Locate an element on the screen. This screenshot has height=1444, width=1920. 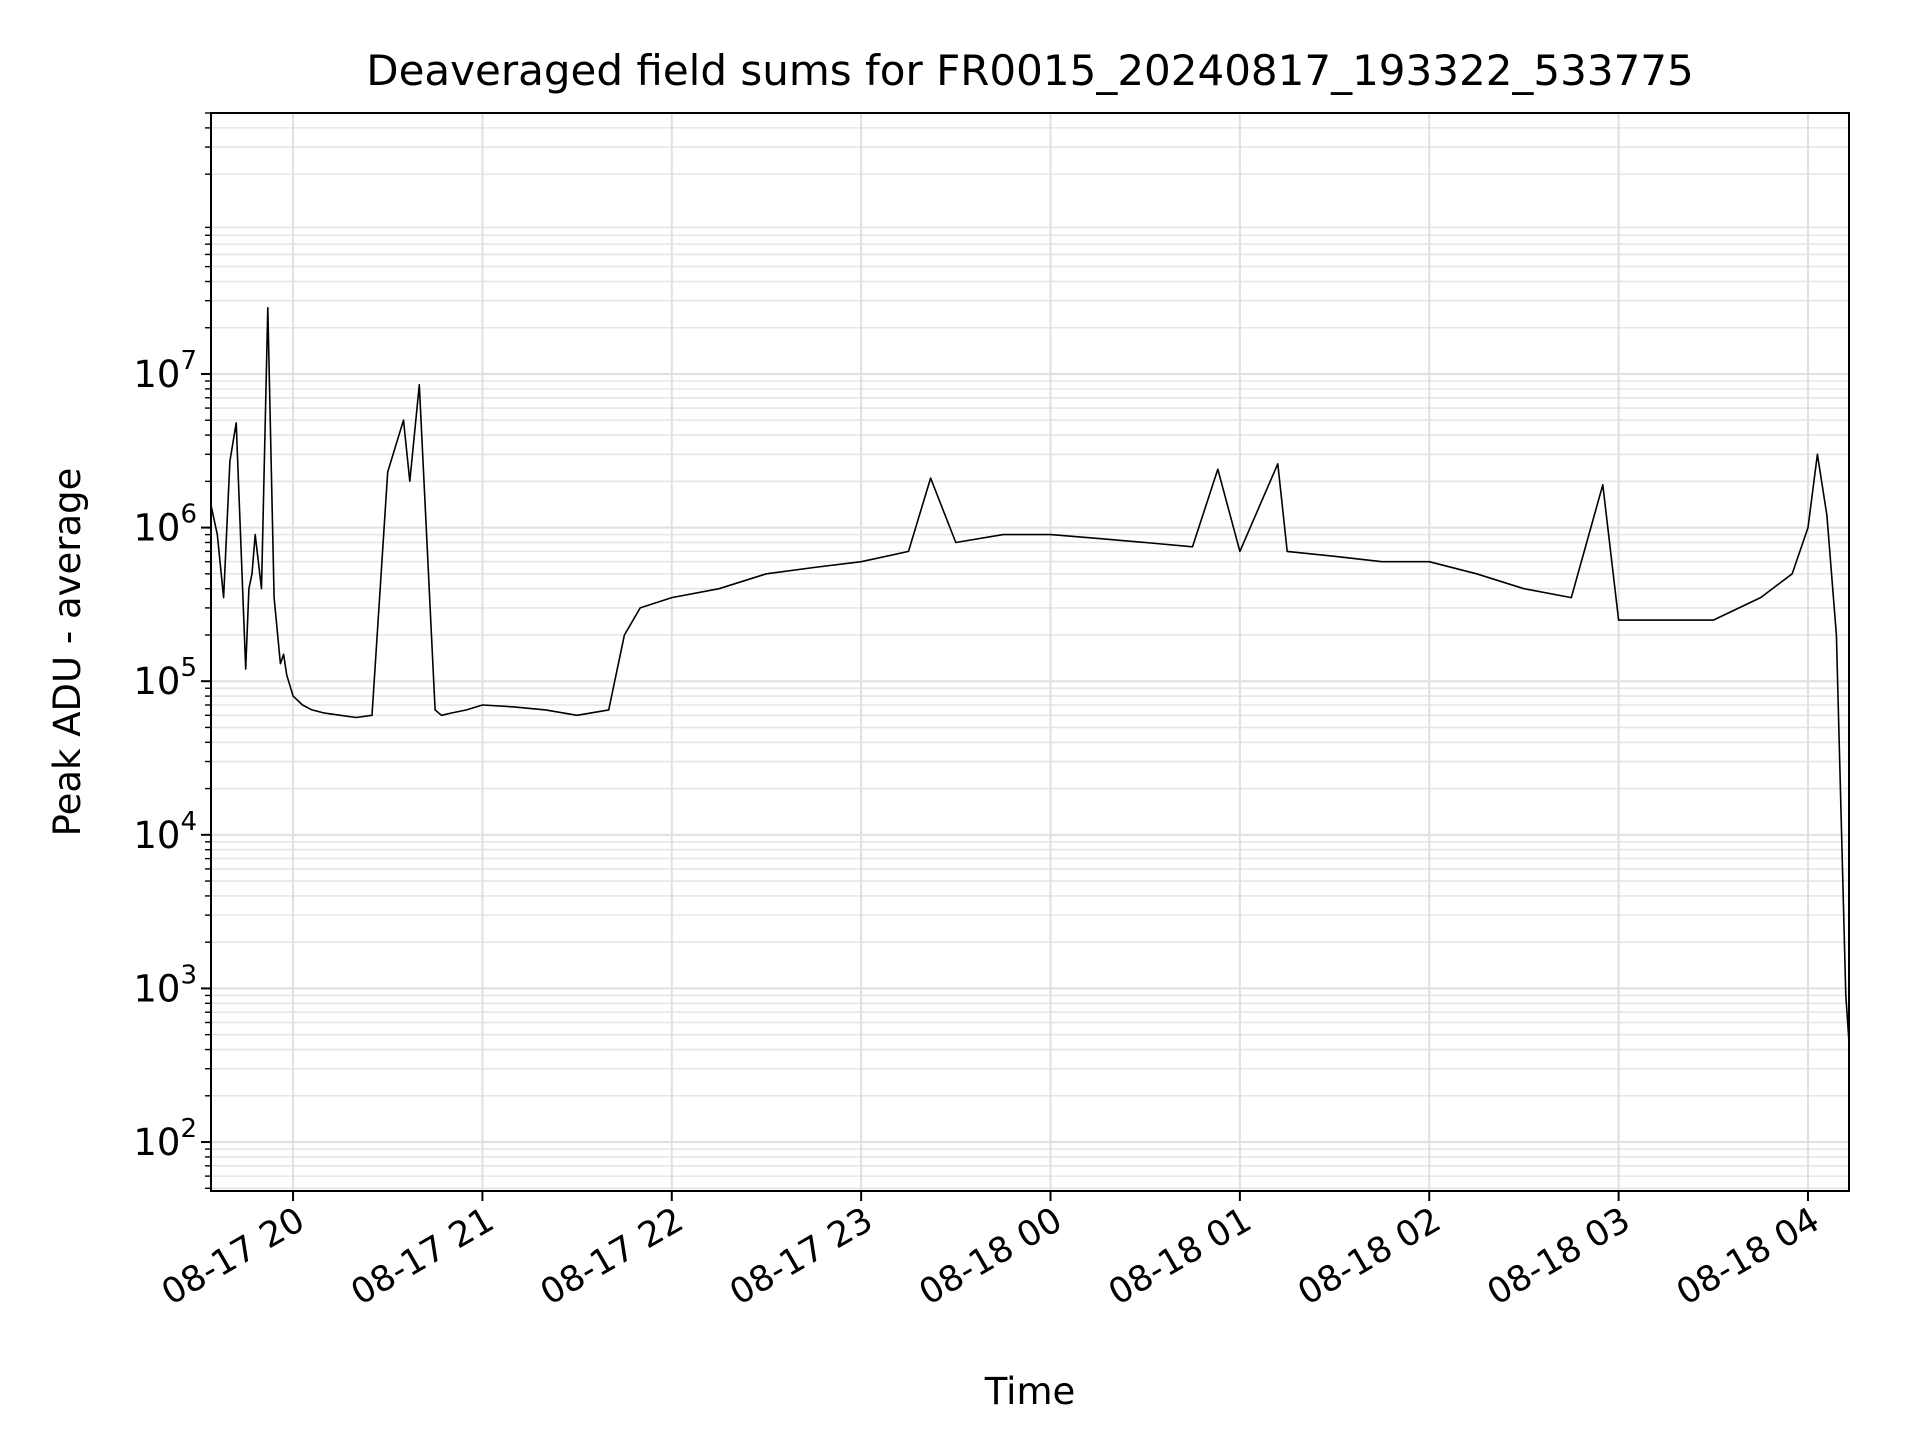
y-tick-label: 10³ is located at coordinates (165, 985).